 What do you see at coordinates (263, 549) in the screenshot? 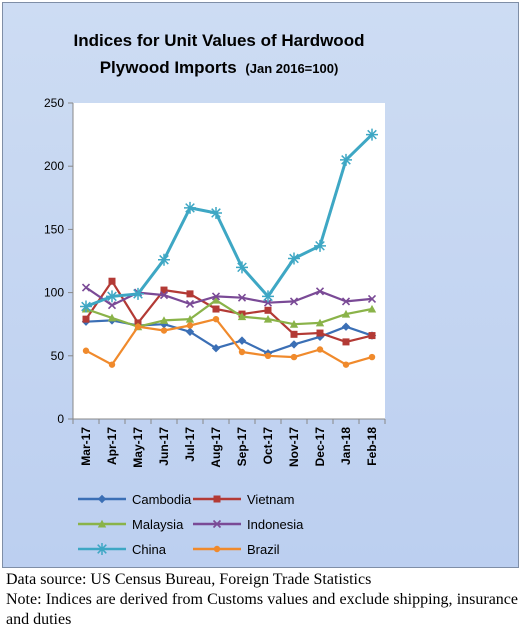
I see `legend-label-brazil: Brazil` at bounding box center [263, 549].